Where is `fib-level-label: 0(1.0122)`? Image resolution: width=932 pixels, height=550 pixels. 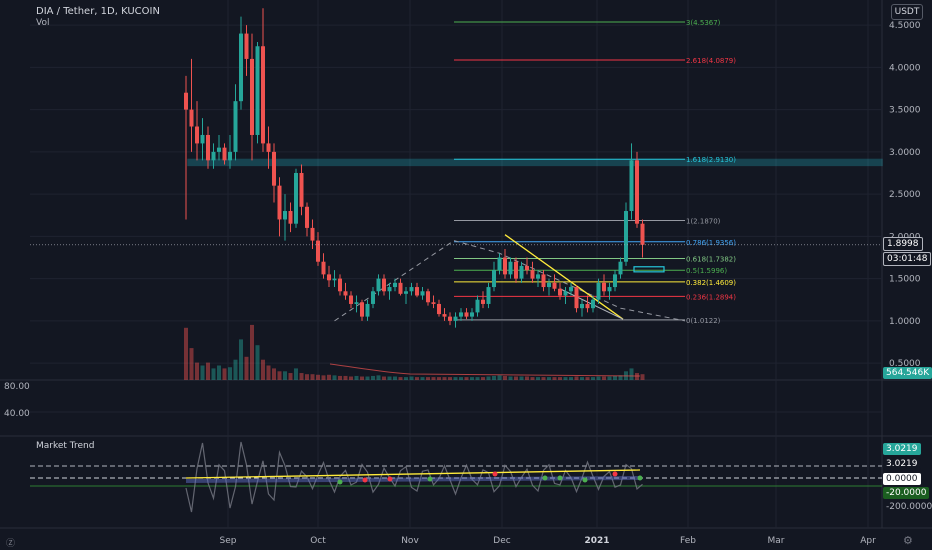
fib-level-label: 0(1.0122) is located at coordinates (703, 321).